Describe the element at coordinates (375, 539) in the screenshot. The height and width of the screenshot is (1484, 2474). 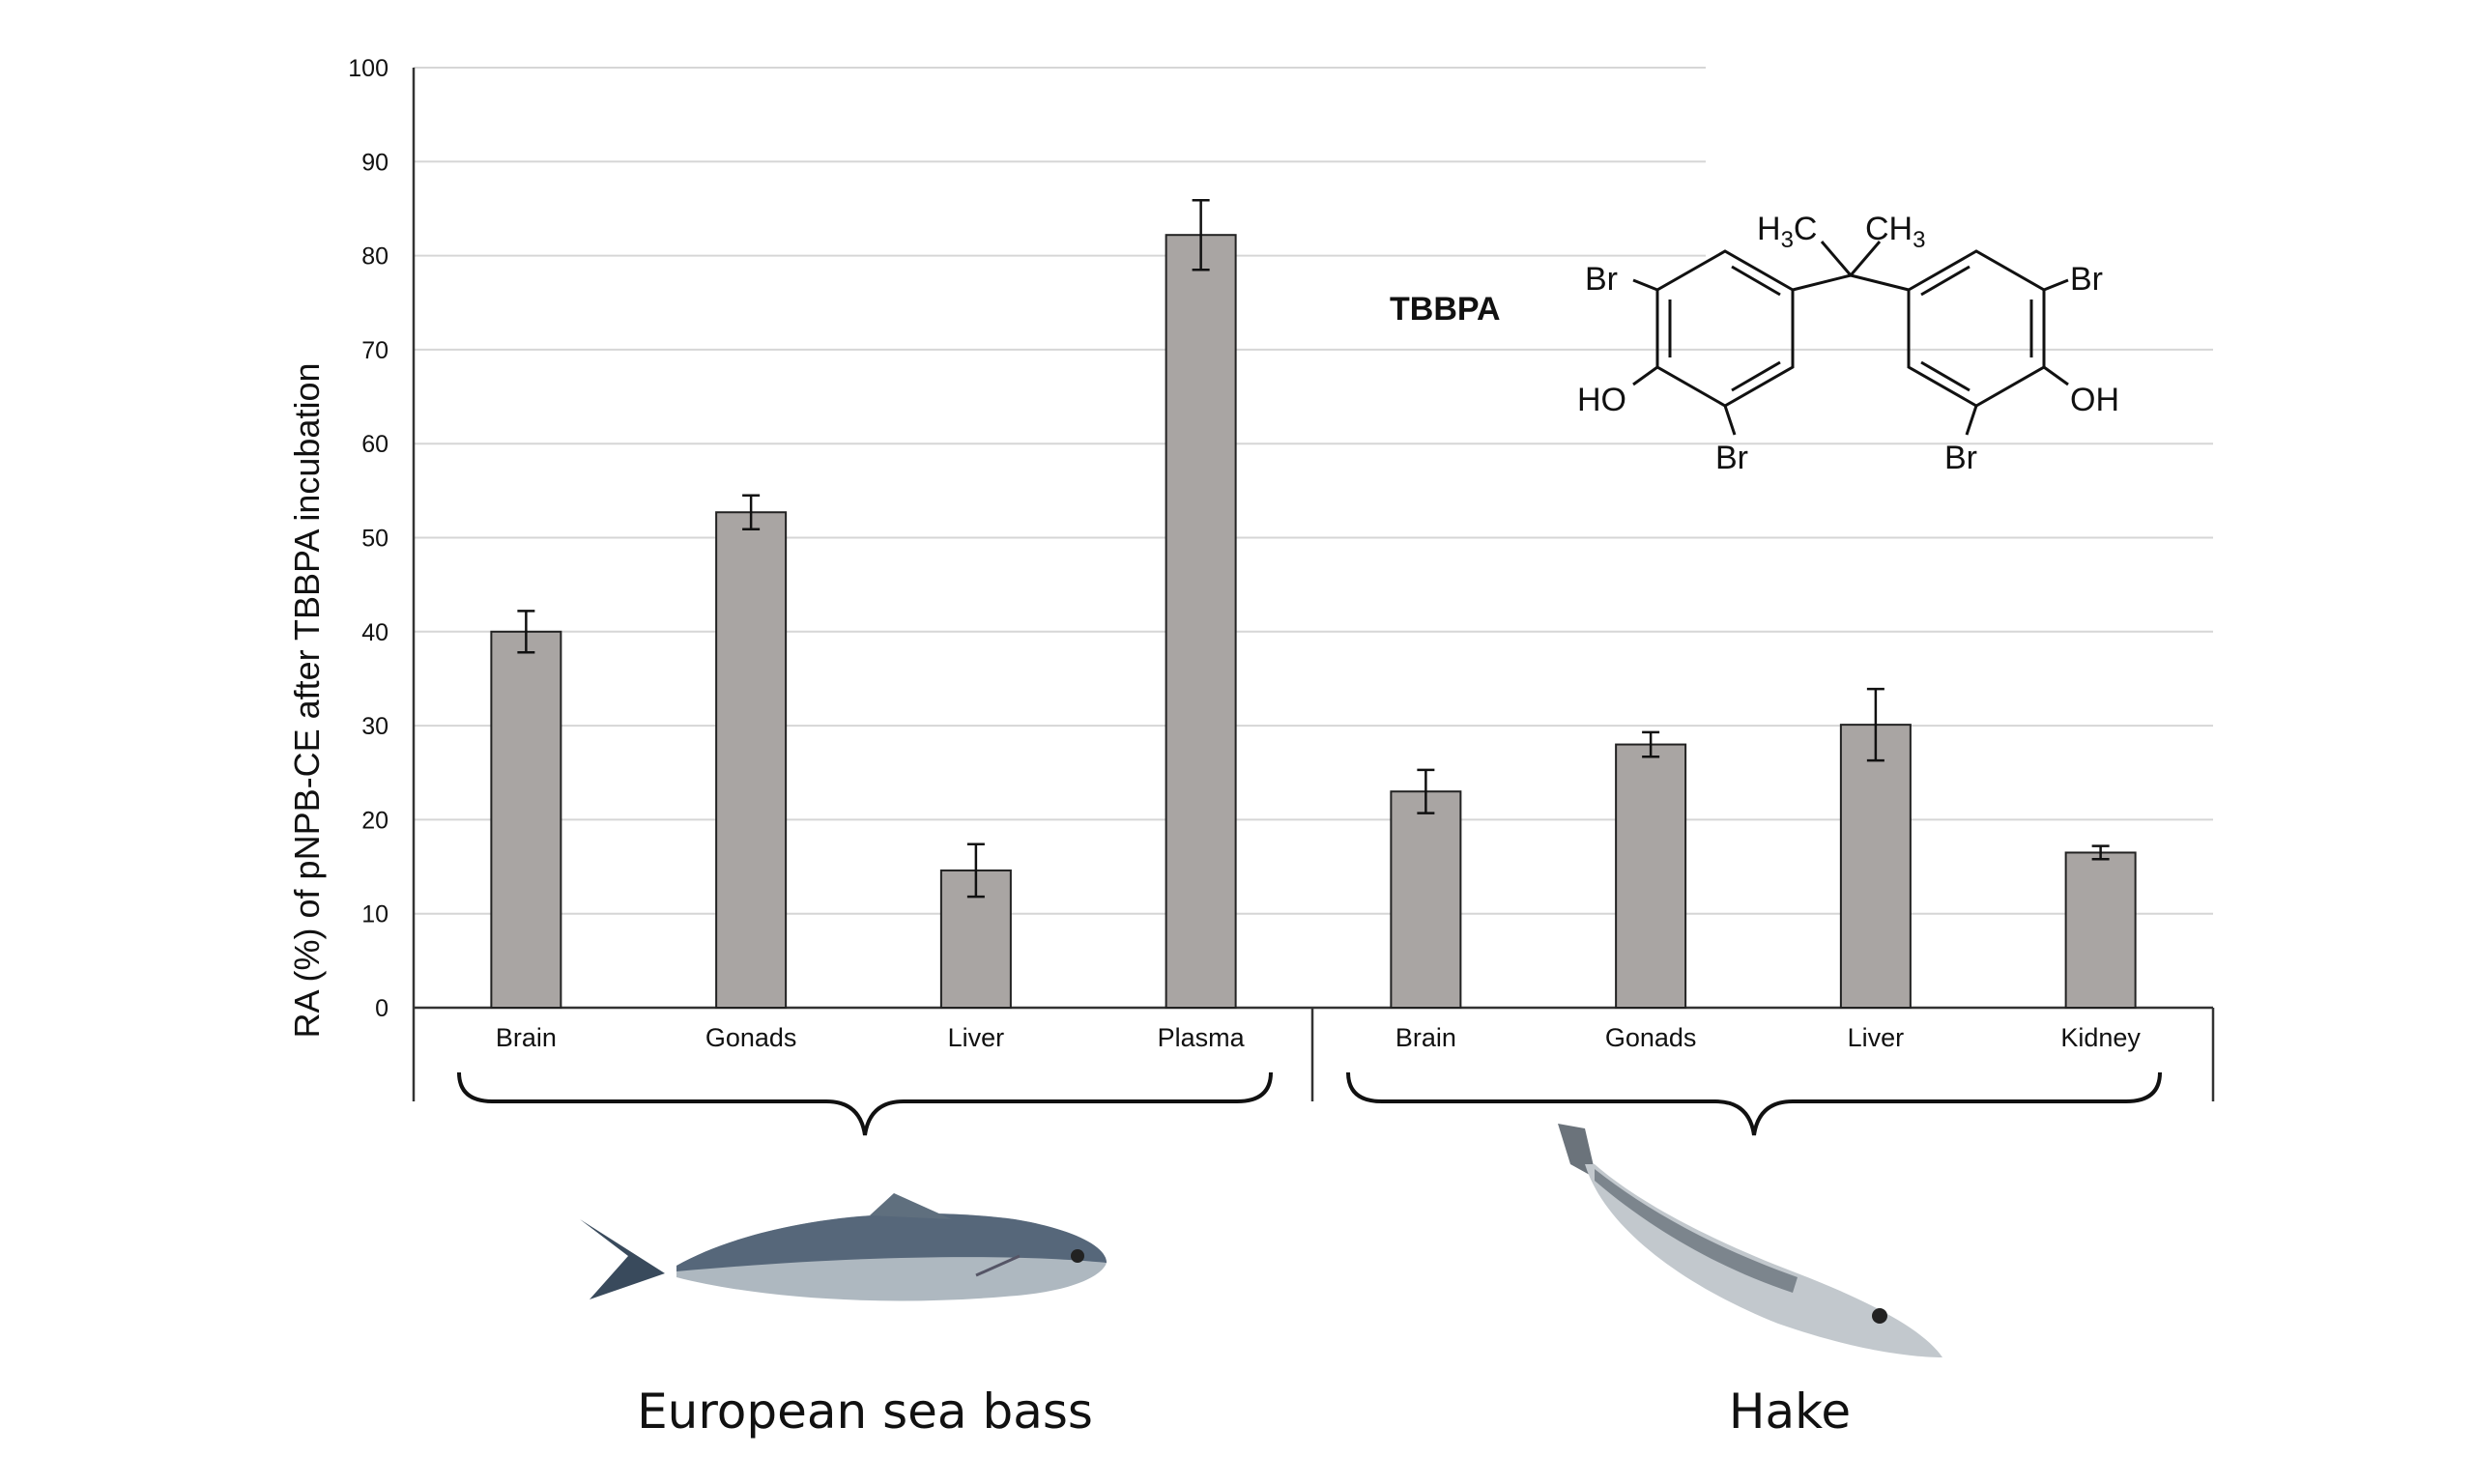
I see `y-tick-label: 50` at that location.